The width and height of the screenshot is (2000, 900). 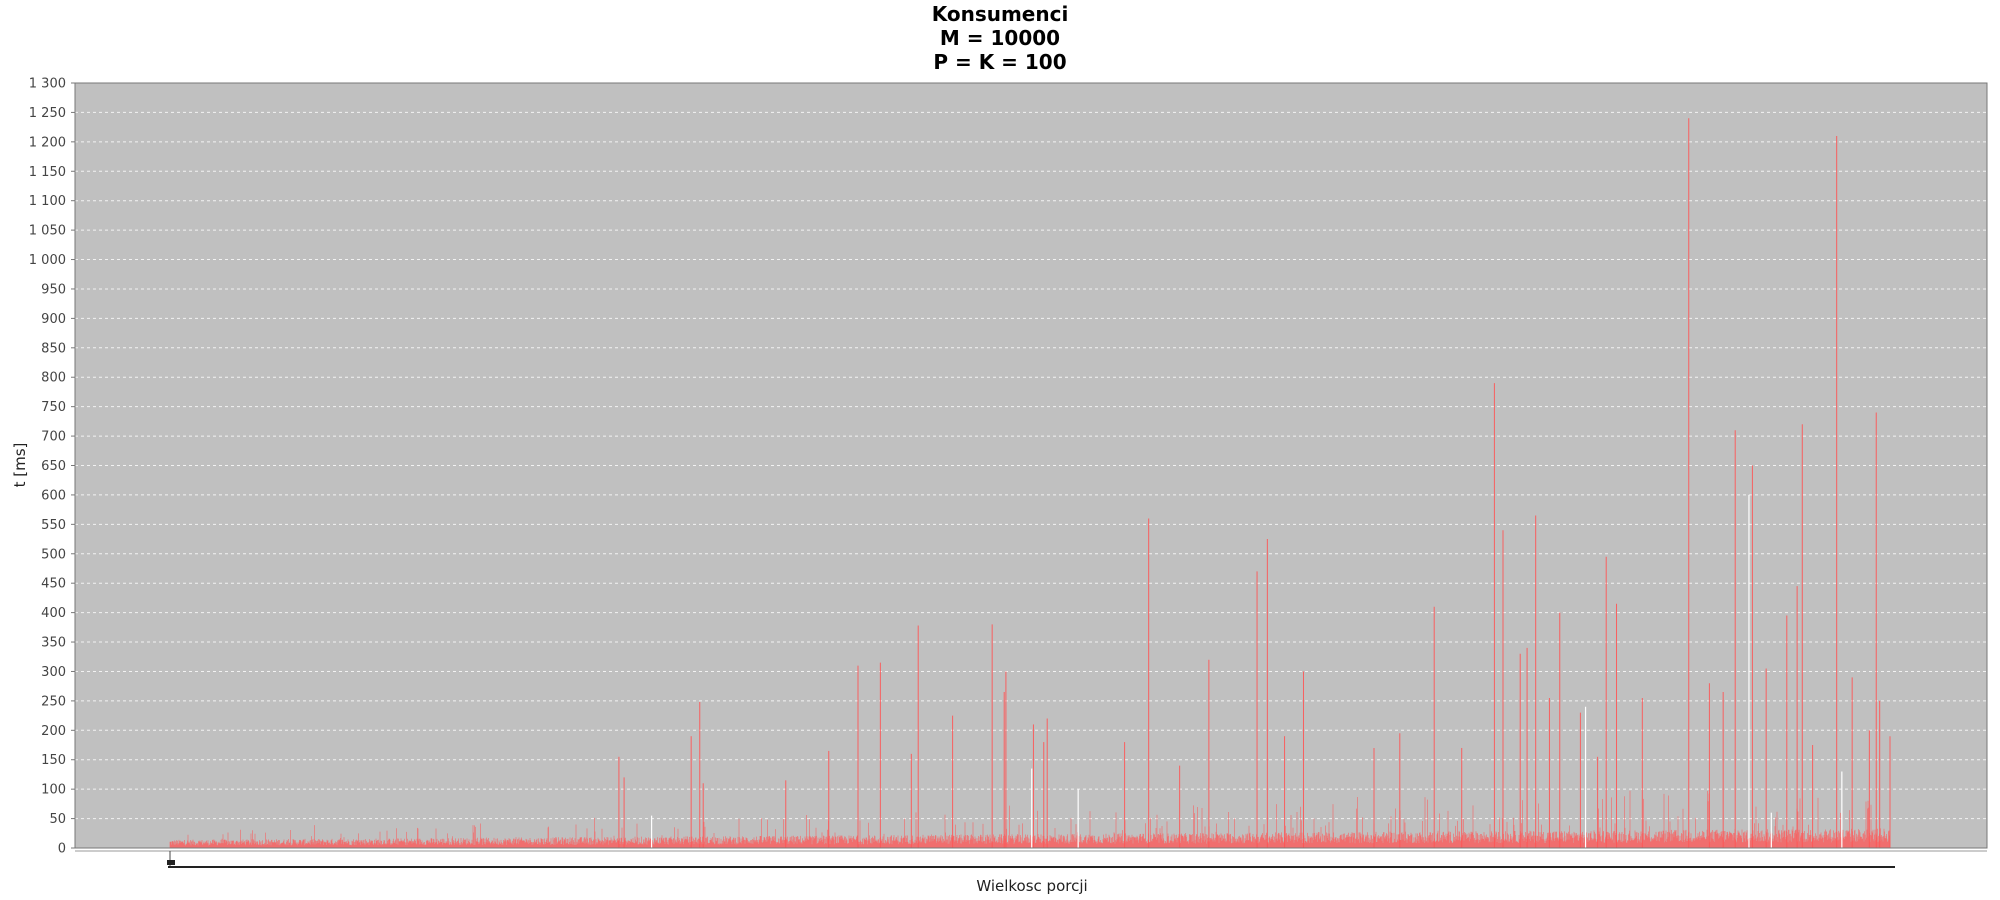 I want to click on y-tick-label: 250, so click(x=53, y=701).